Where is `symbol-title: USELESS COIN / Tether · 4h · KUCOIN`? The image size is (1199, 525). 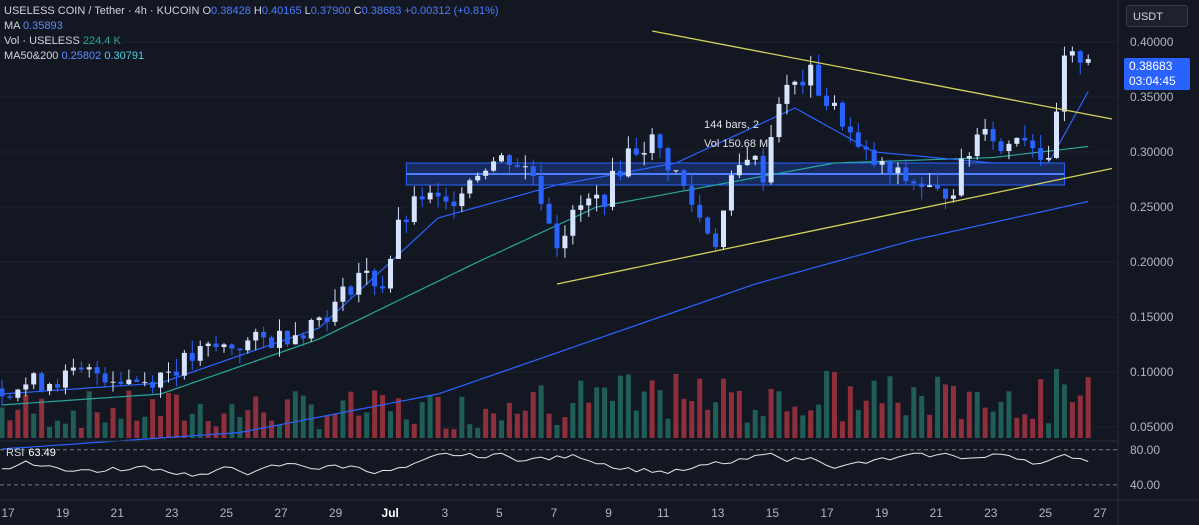 symbol-title: USELESS COIN / Tether · 4h · KUCOIN is located at coordinates (102, 11).